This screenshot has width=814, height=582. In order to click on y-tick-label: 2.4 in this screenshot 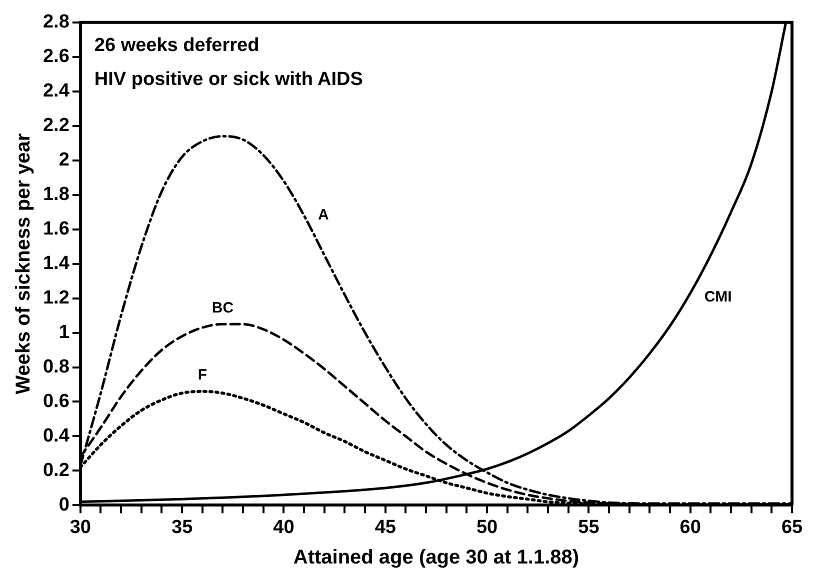, I will do `click(56, 91)`.